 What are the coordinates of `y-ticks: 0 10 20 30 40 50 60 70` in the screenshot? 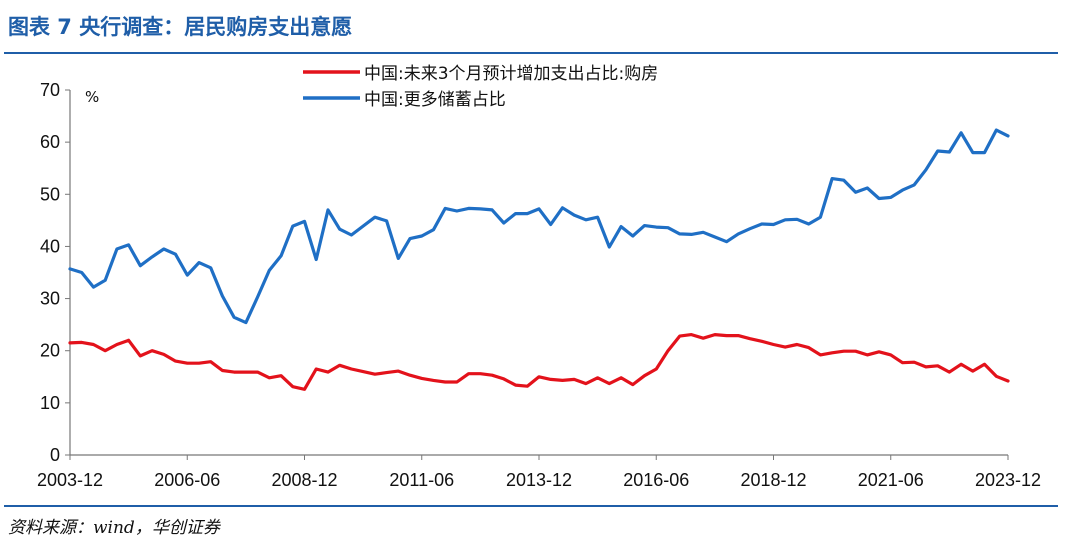 It's located at (55, 272).